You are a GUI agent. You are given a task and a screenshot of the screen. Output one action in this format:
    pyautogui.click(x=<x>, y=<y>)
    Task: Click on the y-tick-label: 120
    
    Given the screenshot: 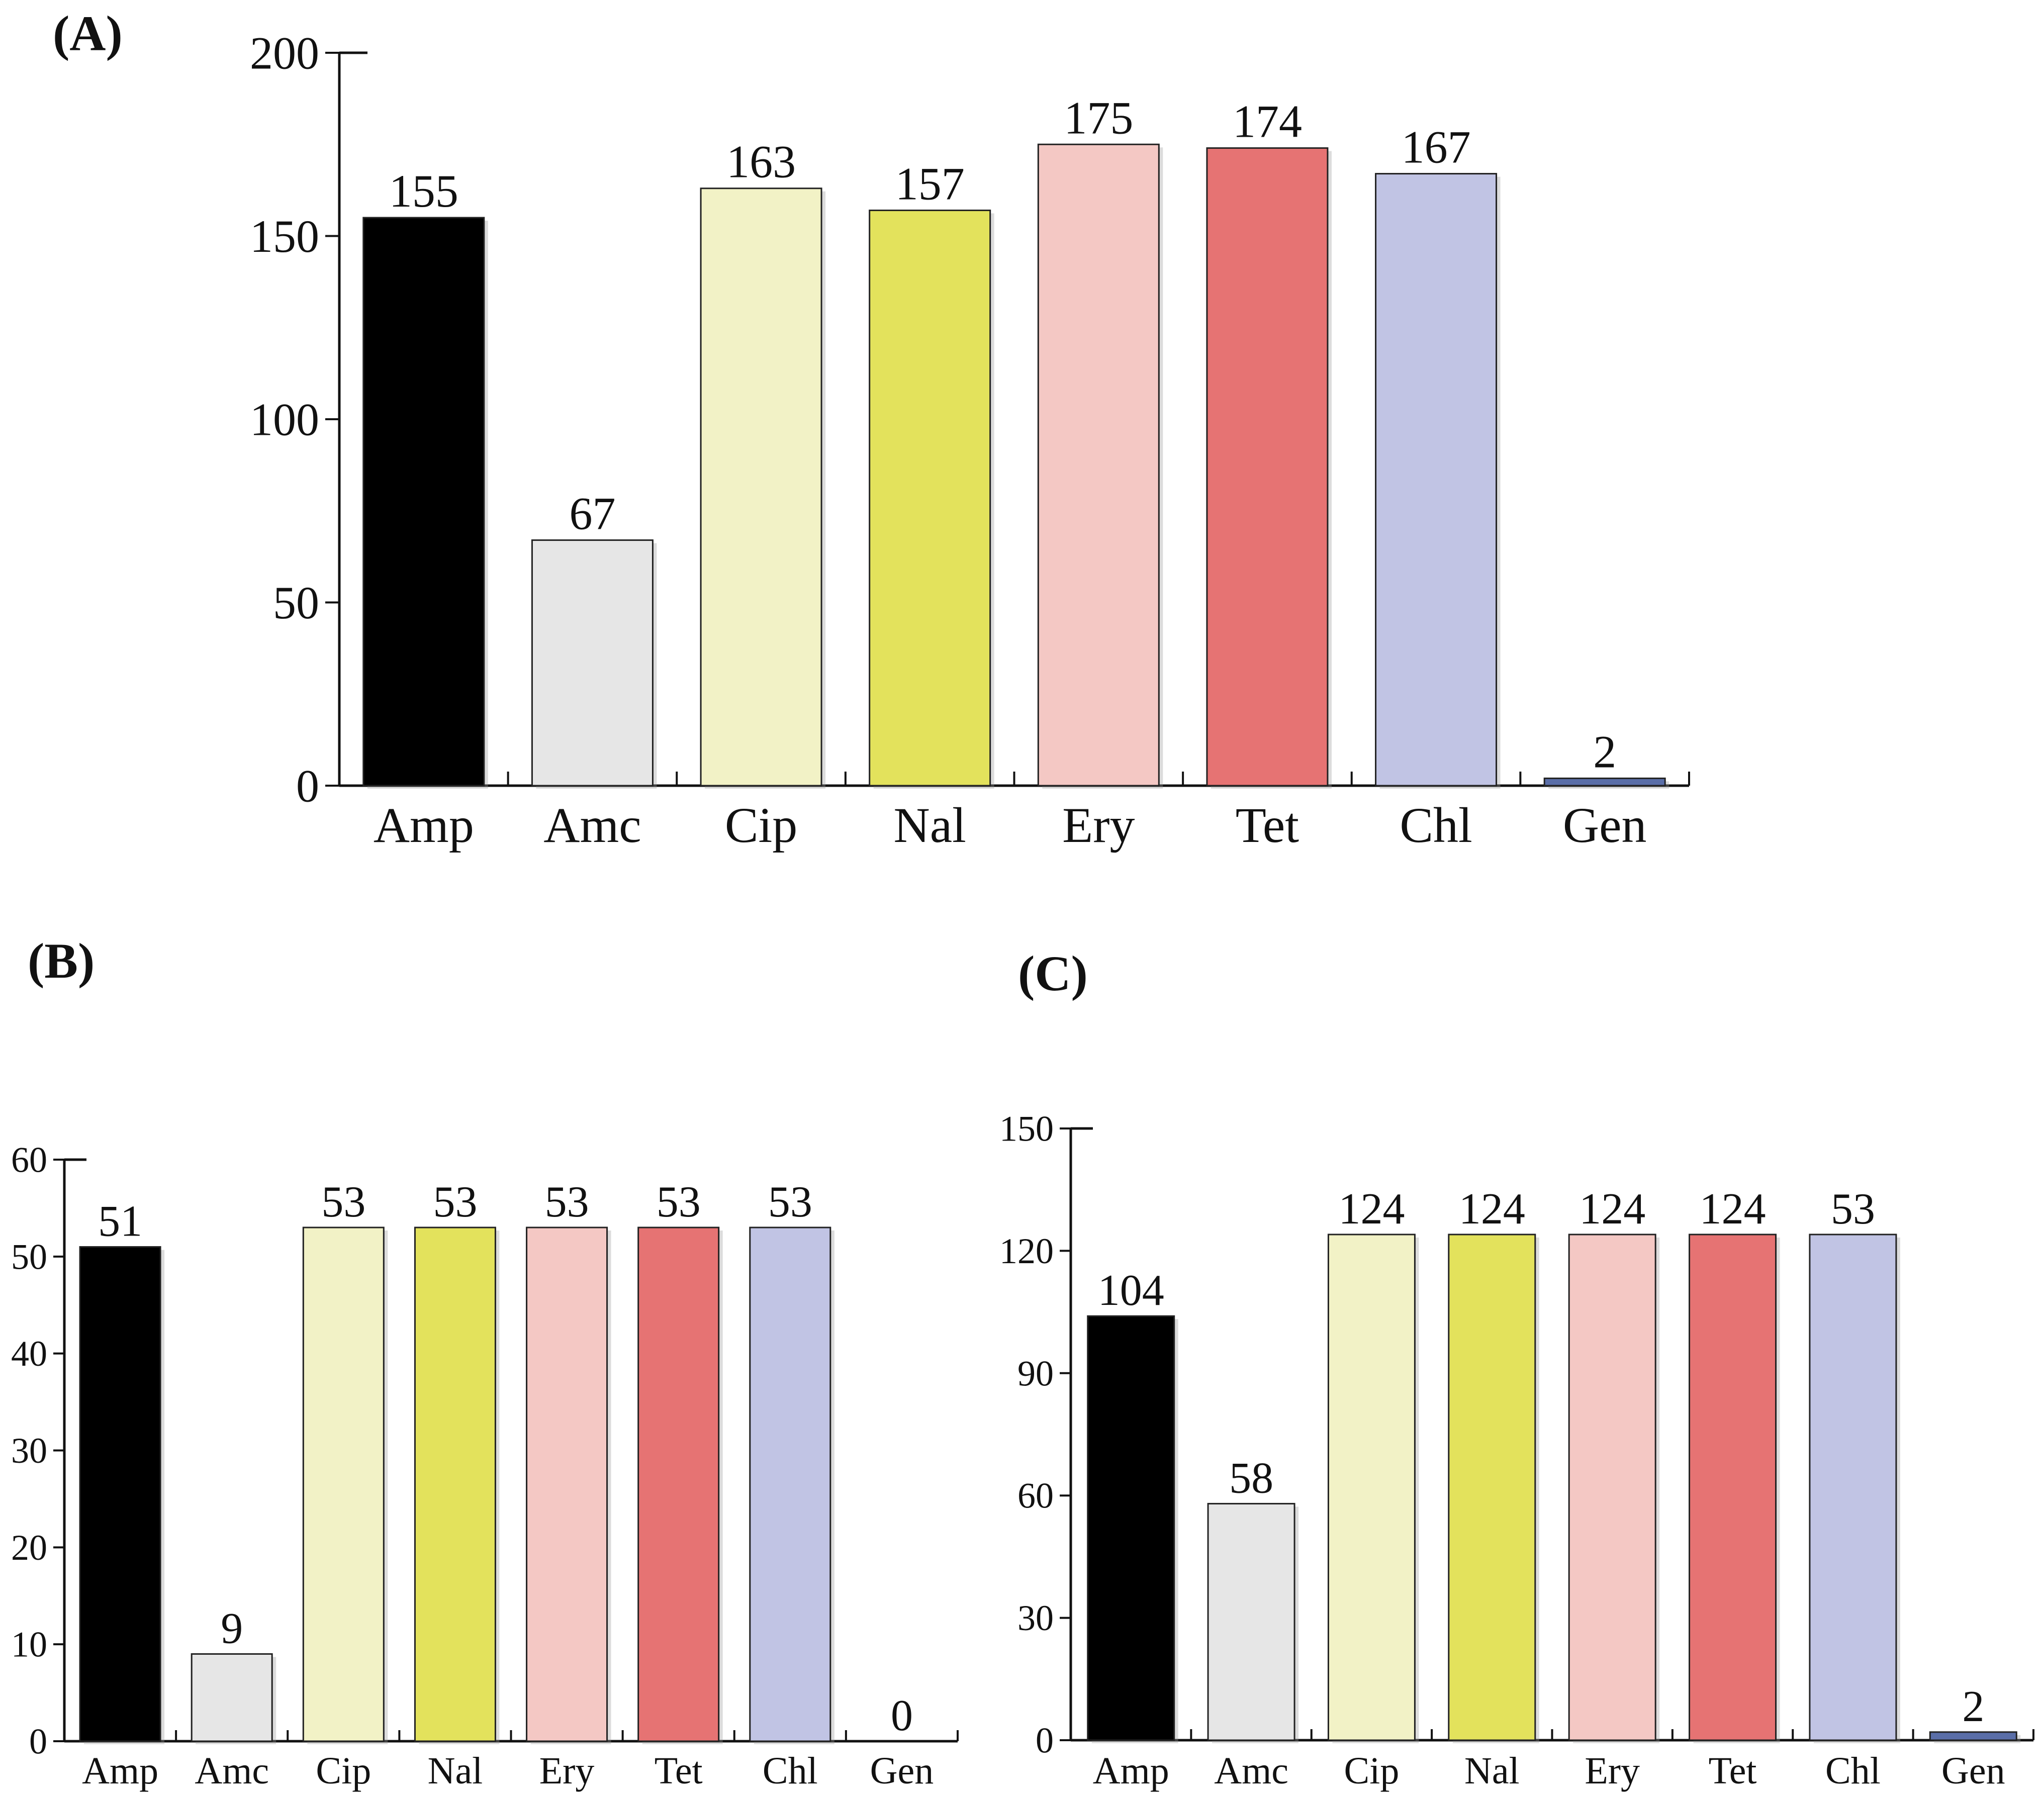 What is the action you would take?
    pyautogui.click(x=1026, y=1251)
    